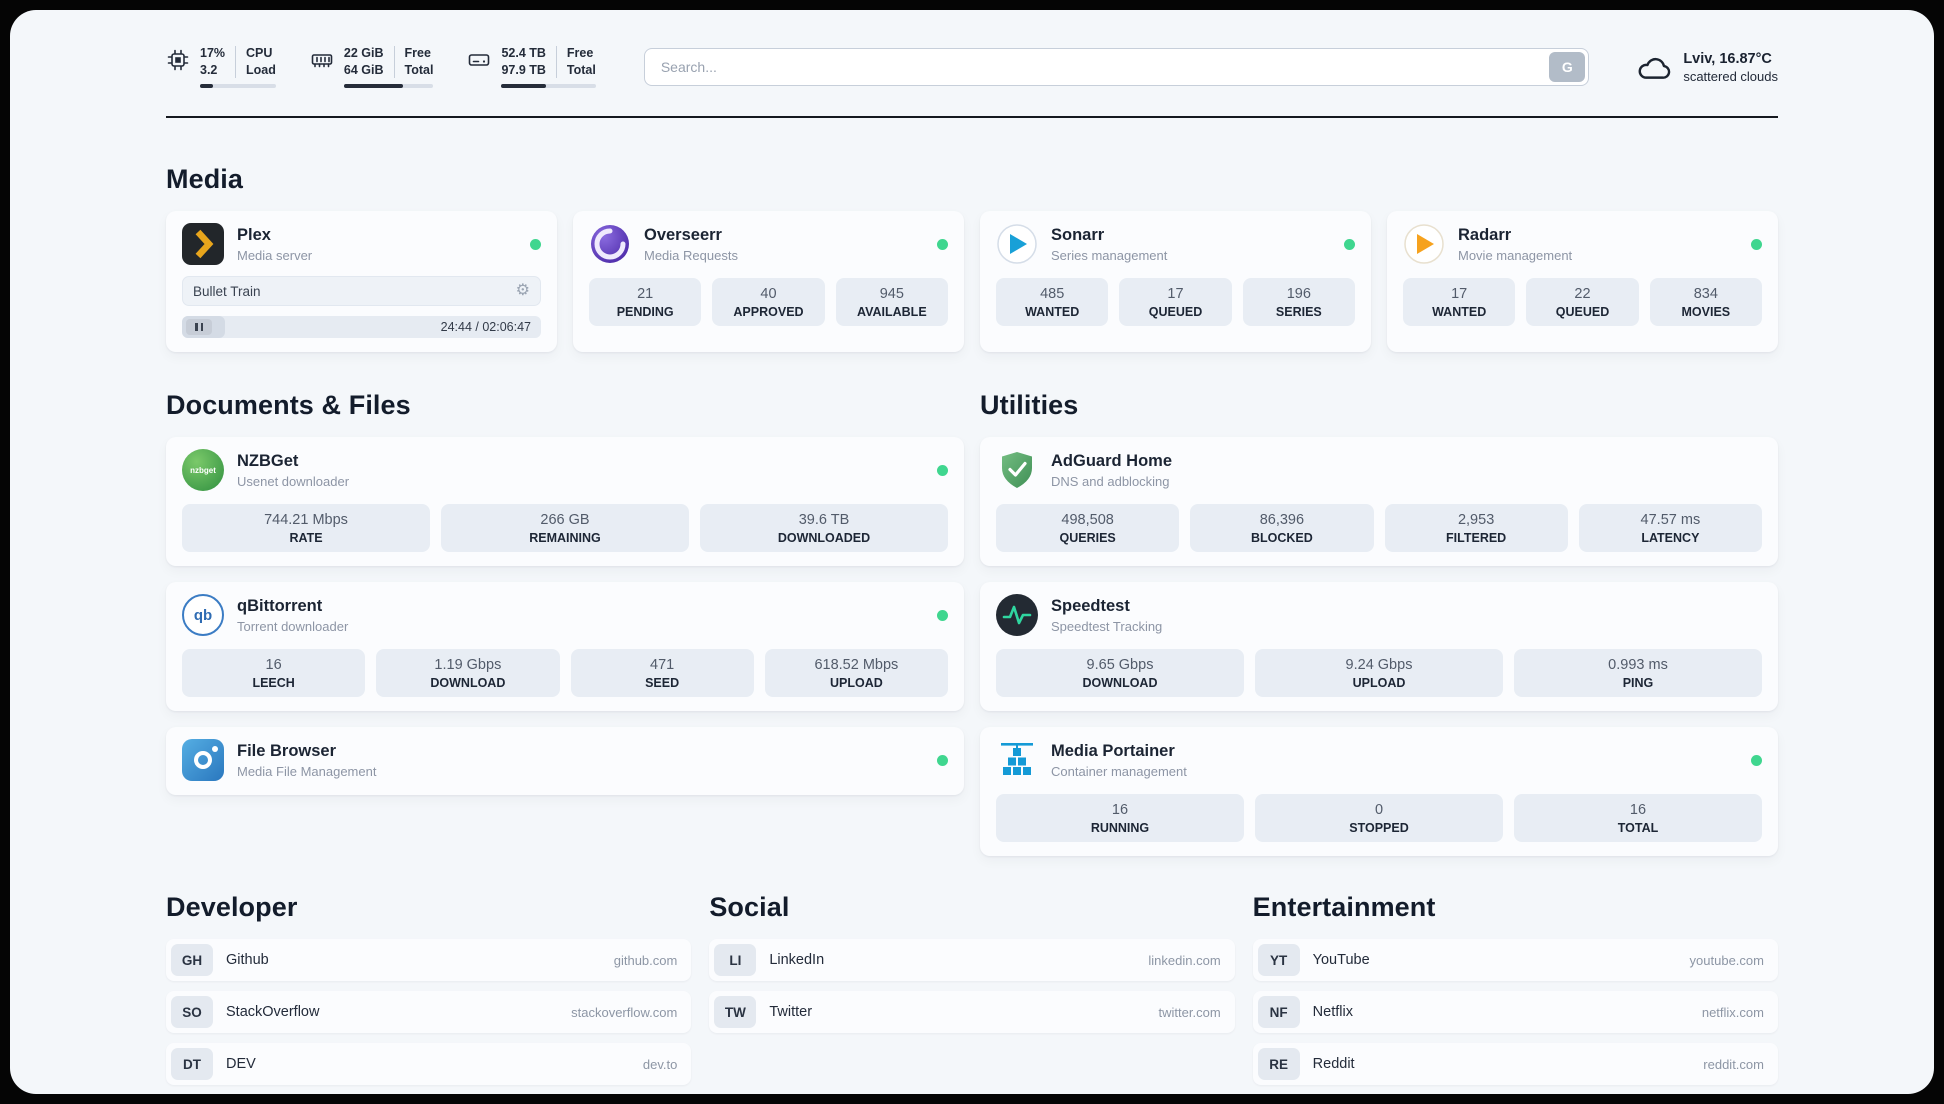 The height and width of the screenshot is (1104, 1944). Describe the element at coordinates (662, 683) in the screenshot. I see `stat-label: SEED` at that location.